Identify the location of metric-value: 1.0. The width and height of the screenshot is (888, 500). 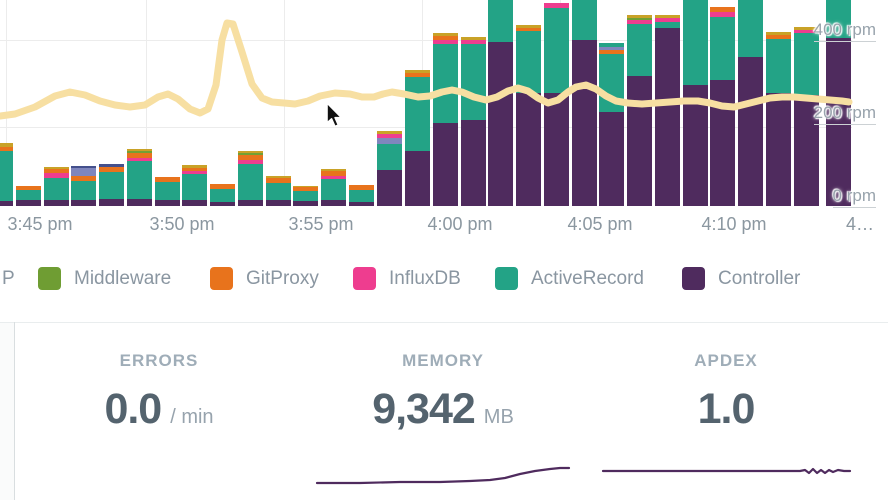
(726, 409).